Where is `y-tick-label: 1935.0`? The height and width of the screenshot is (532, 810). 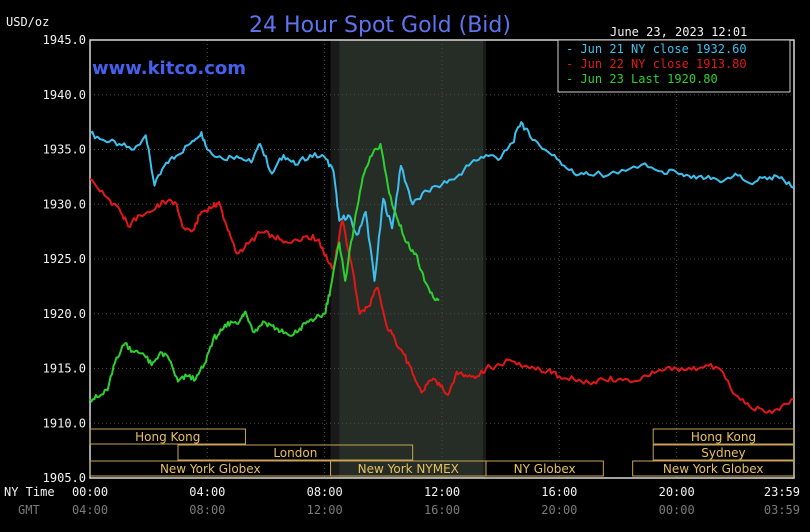
y-tick-label: 1935.0 is located at coordinates (64, 150).